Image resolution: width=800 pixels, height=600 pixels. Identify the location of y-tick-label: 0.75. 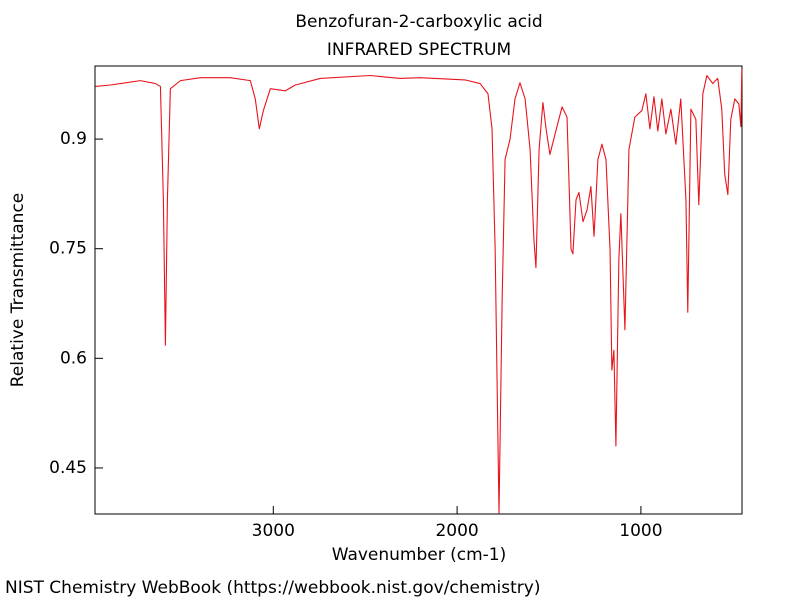
(68, 249).